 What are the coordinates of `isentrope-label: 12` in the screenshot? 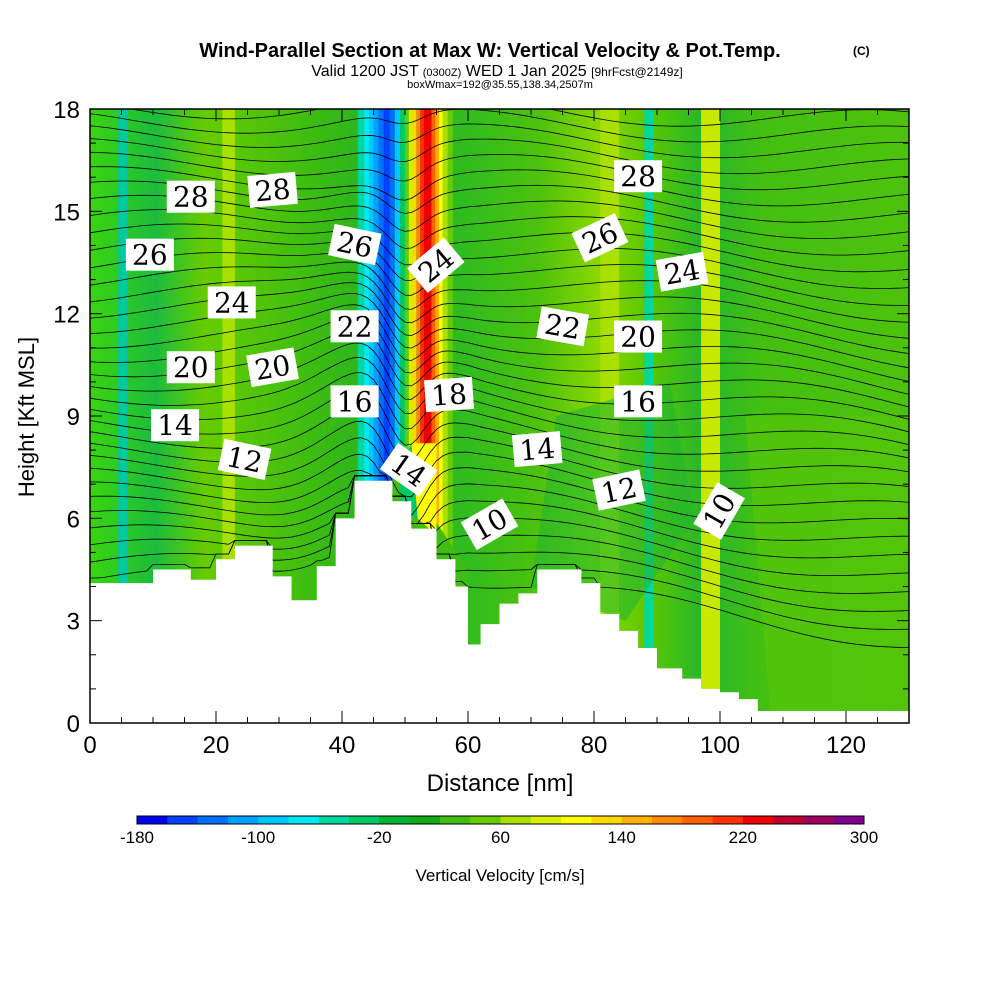 It's located at (244, 459).